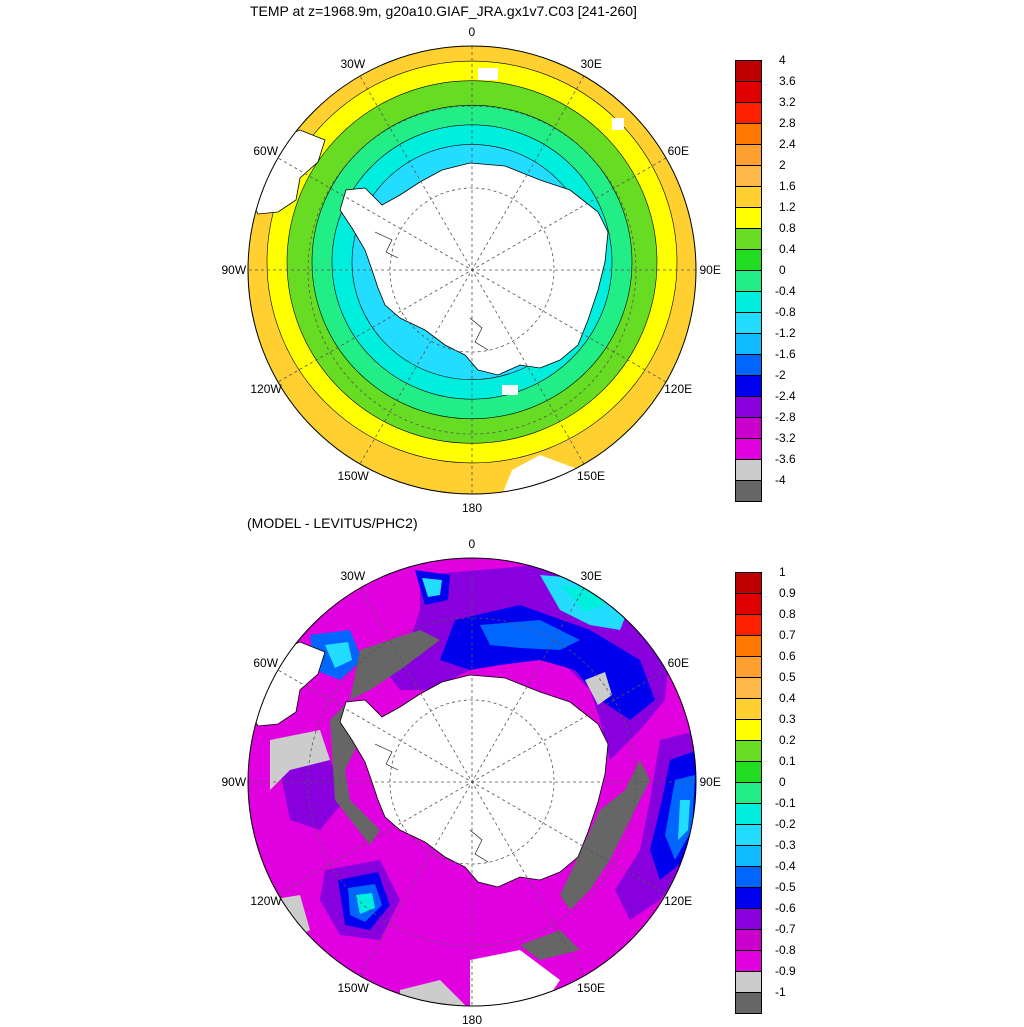  Describe the element at coordinates (787, 81) in the screenshot. I see `colorbar-tick-label: 3.6` at that location.